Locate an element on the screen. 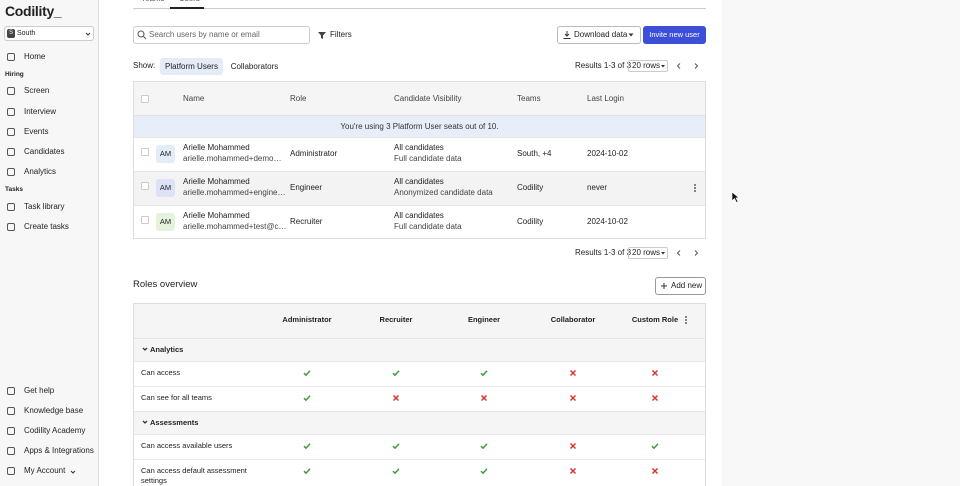 The image size is (960, 486). roles-header is located at coordinates (419, 321).